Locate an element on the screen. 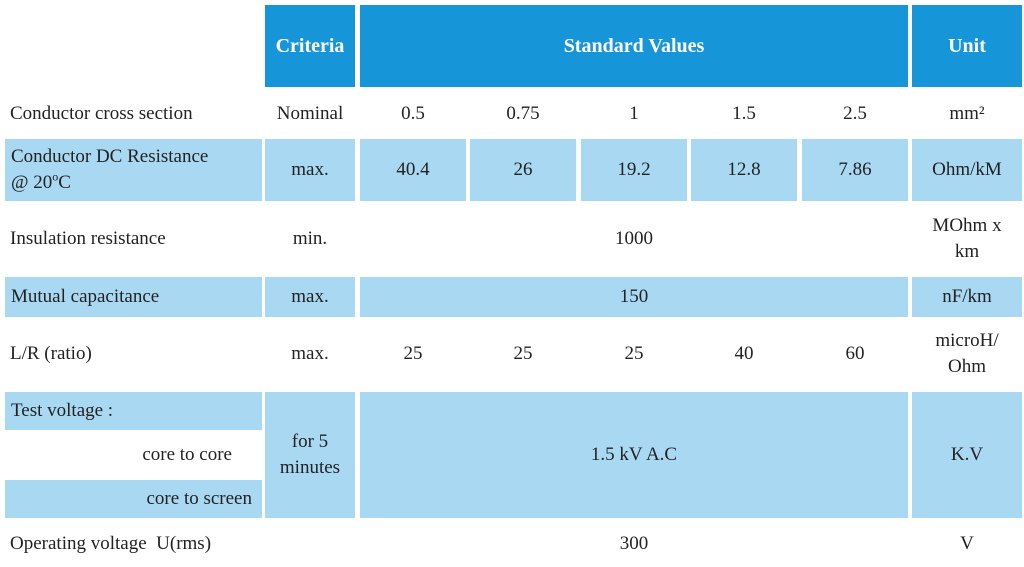 This screenshot has height=567, width=1024. row-label-text: core to core is located at coordinates (187, 454).